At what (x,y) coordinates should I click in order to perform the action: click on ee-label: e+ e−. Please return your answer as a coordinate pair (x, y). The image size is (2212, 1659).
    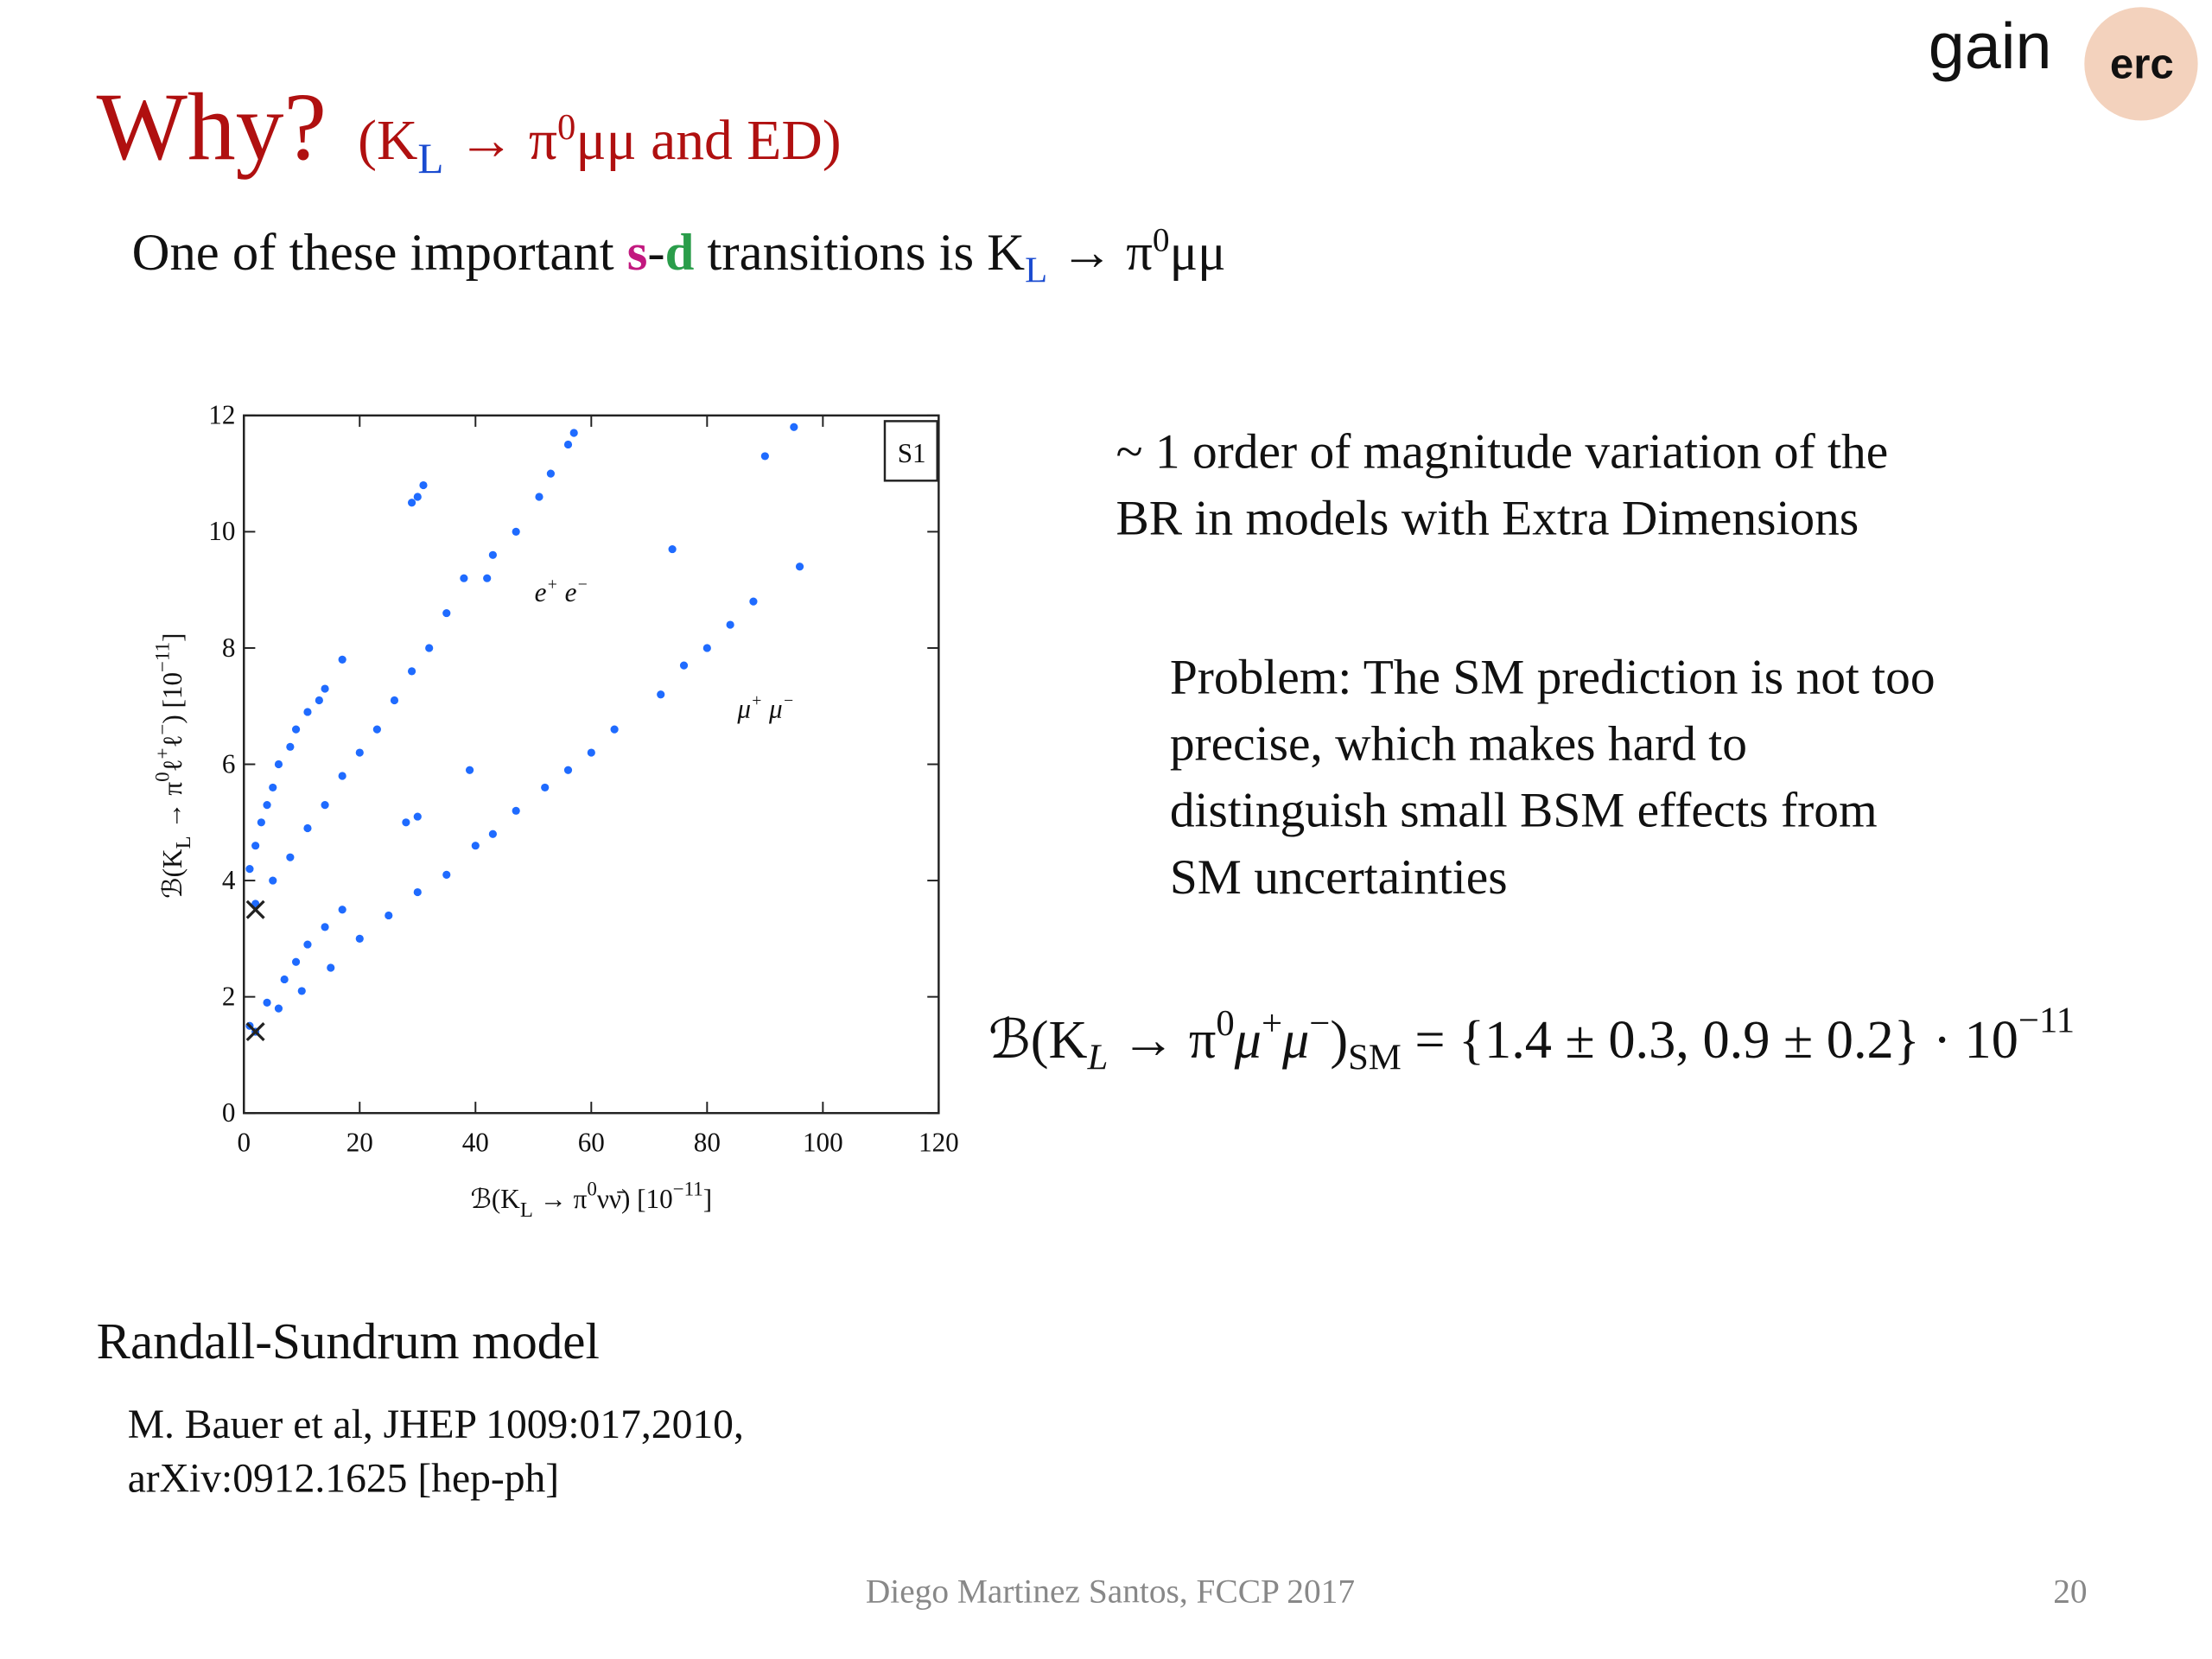
    Looking at the image, I should click on (561, 591).